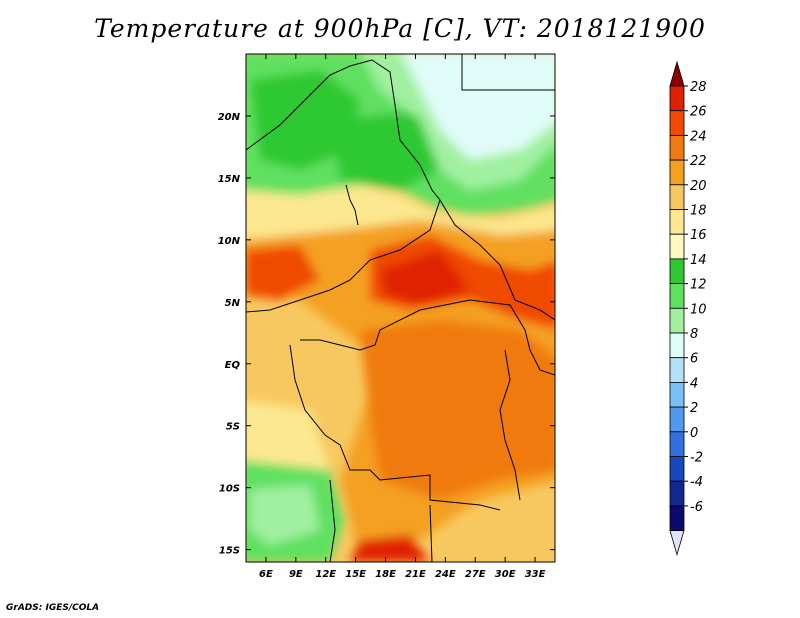  Describe the element at coordinates (698, 260) in the screenshot. I see `colorbar-label: 14` at that location.